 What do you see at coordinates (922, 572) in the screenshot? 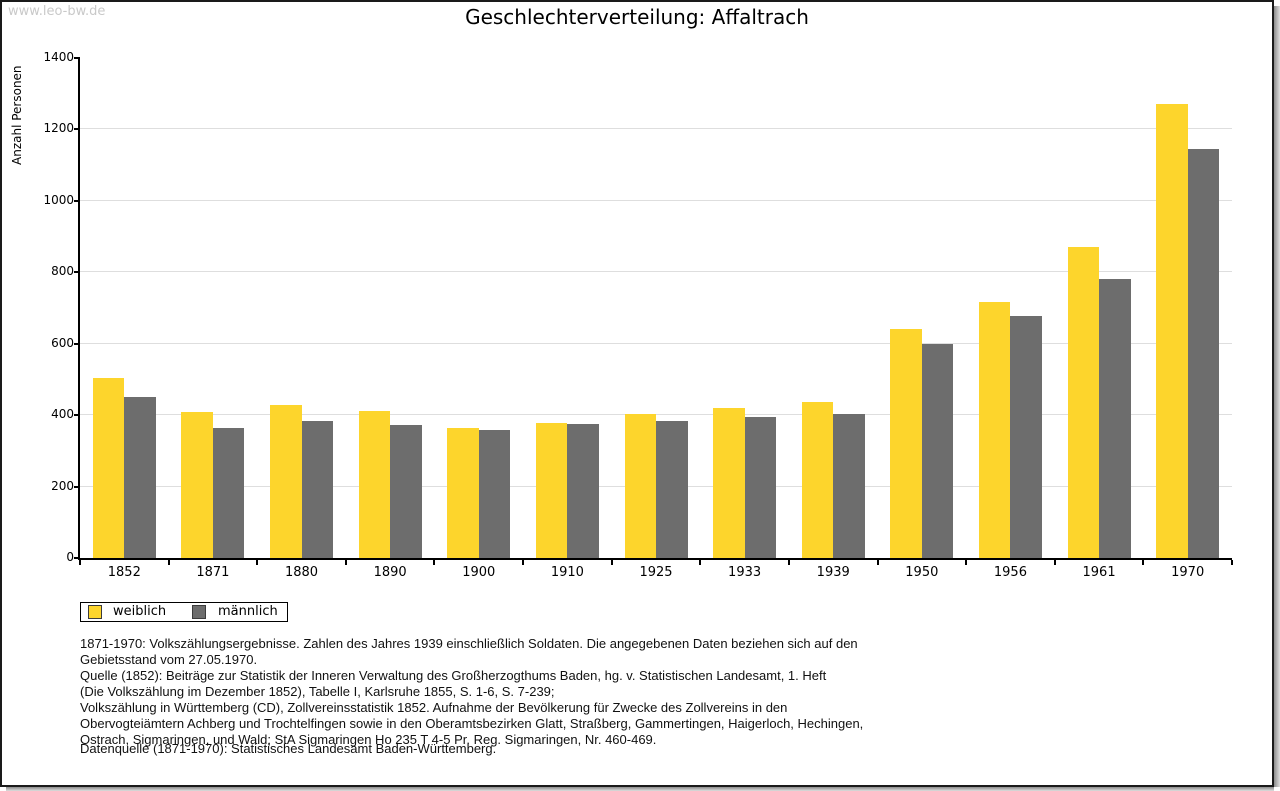
I see `x-category-label: 1950` at bounding box center [922, 572].